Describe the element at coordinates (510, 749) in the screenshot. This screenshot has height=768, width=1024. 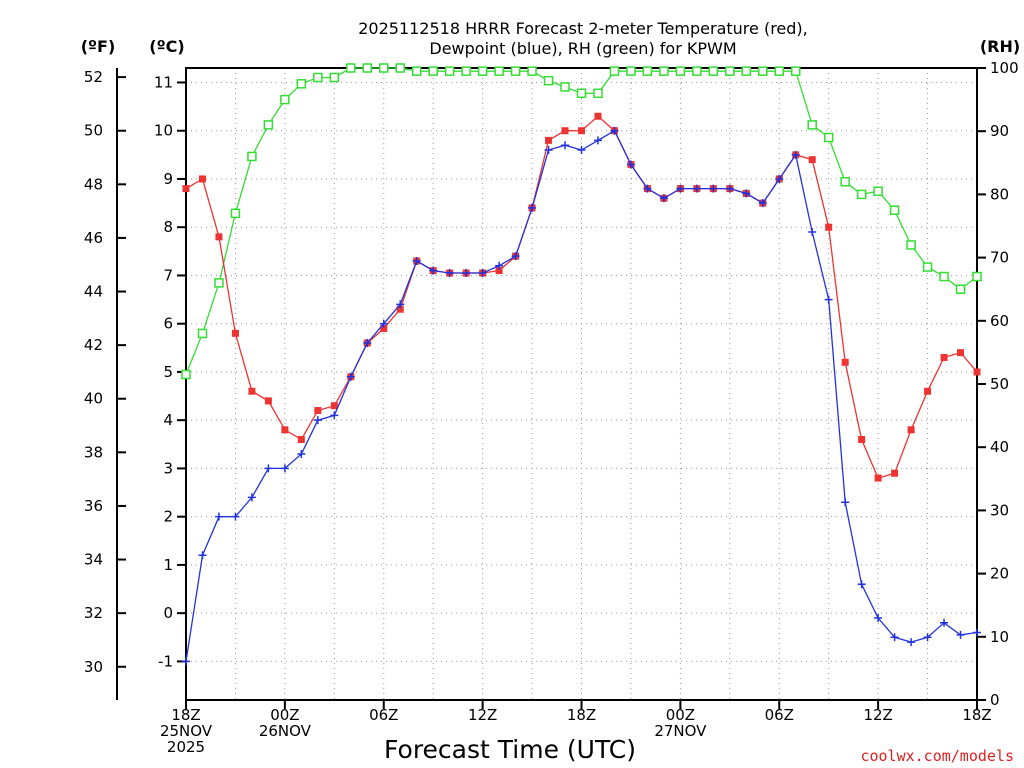
I see `x-axis-title: Forecast Time (UTC)` at that location.